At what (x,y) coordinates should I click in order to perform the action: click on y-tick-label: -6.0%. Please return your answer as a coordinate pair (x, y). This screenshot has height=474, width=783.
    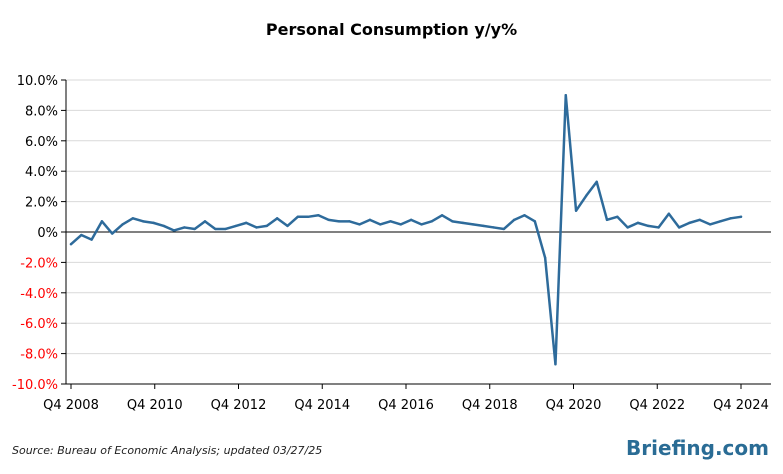
    Looking at the image, I should click on (39, 324).